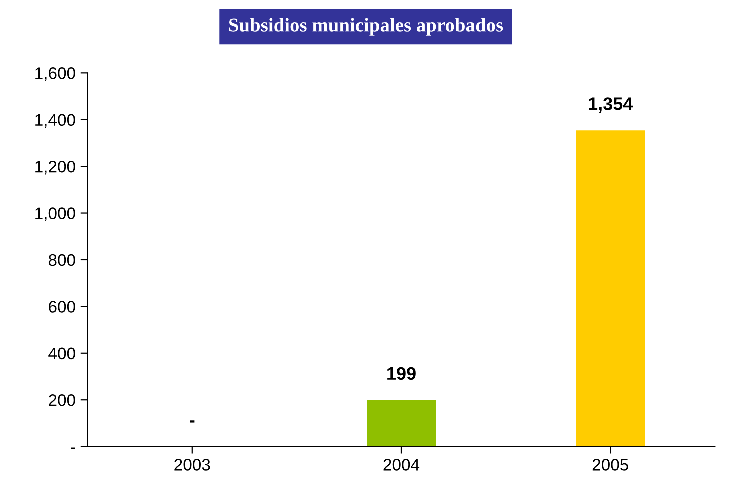  I want to click on y-tick-label: 600, so click(62, 307).